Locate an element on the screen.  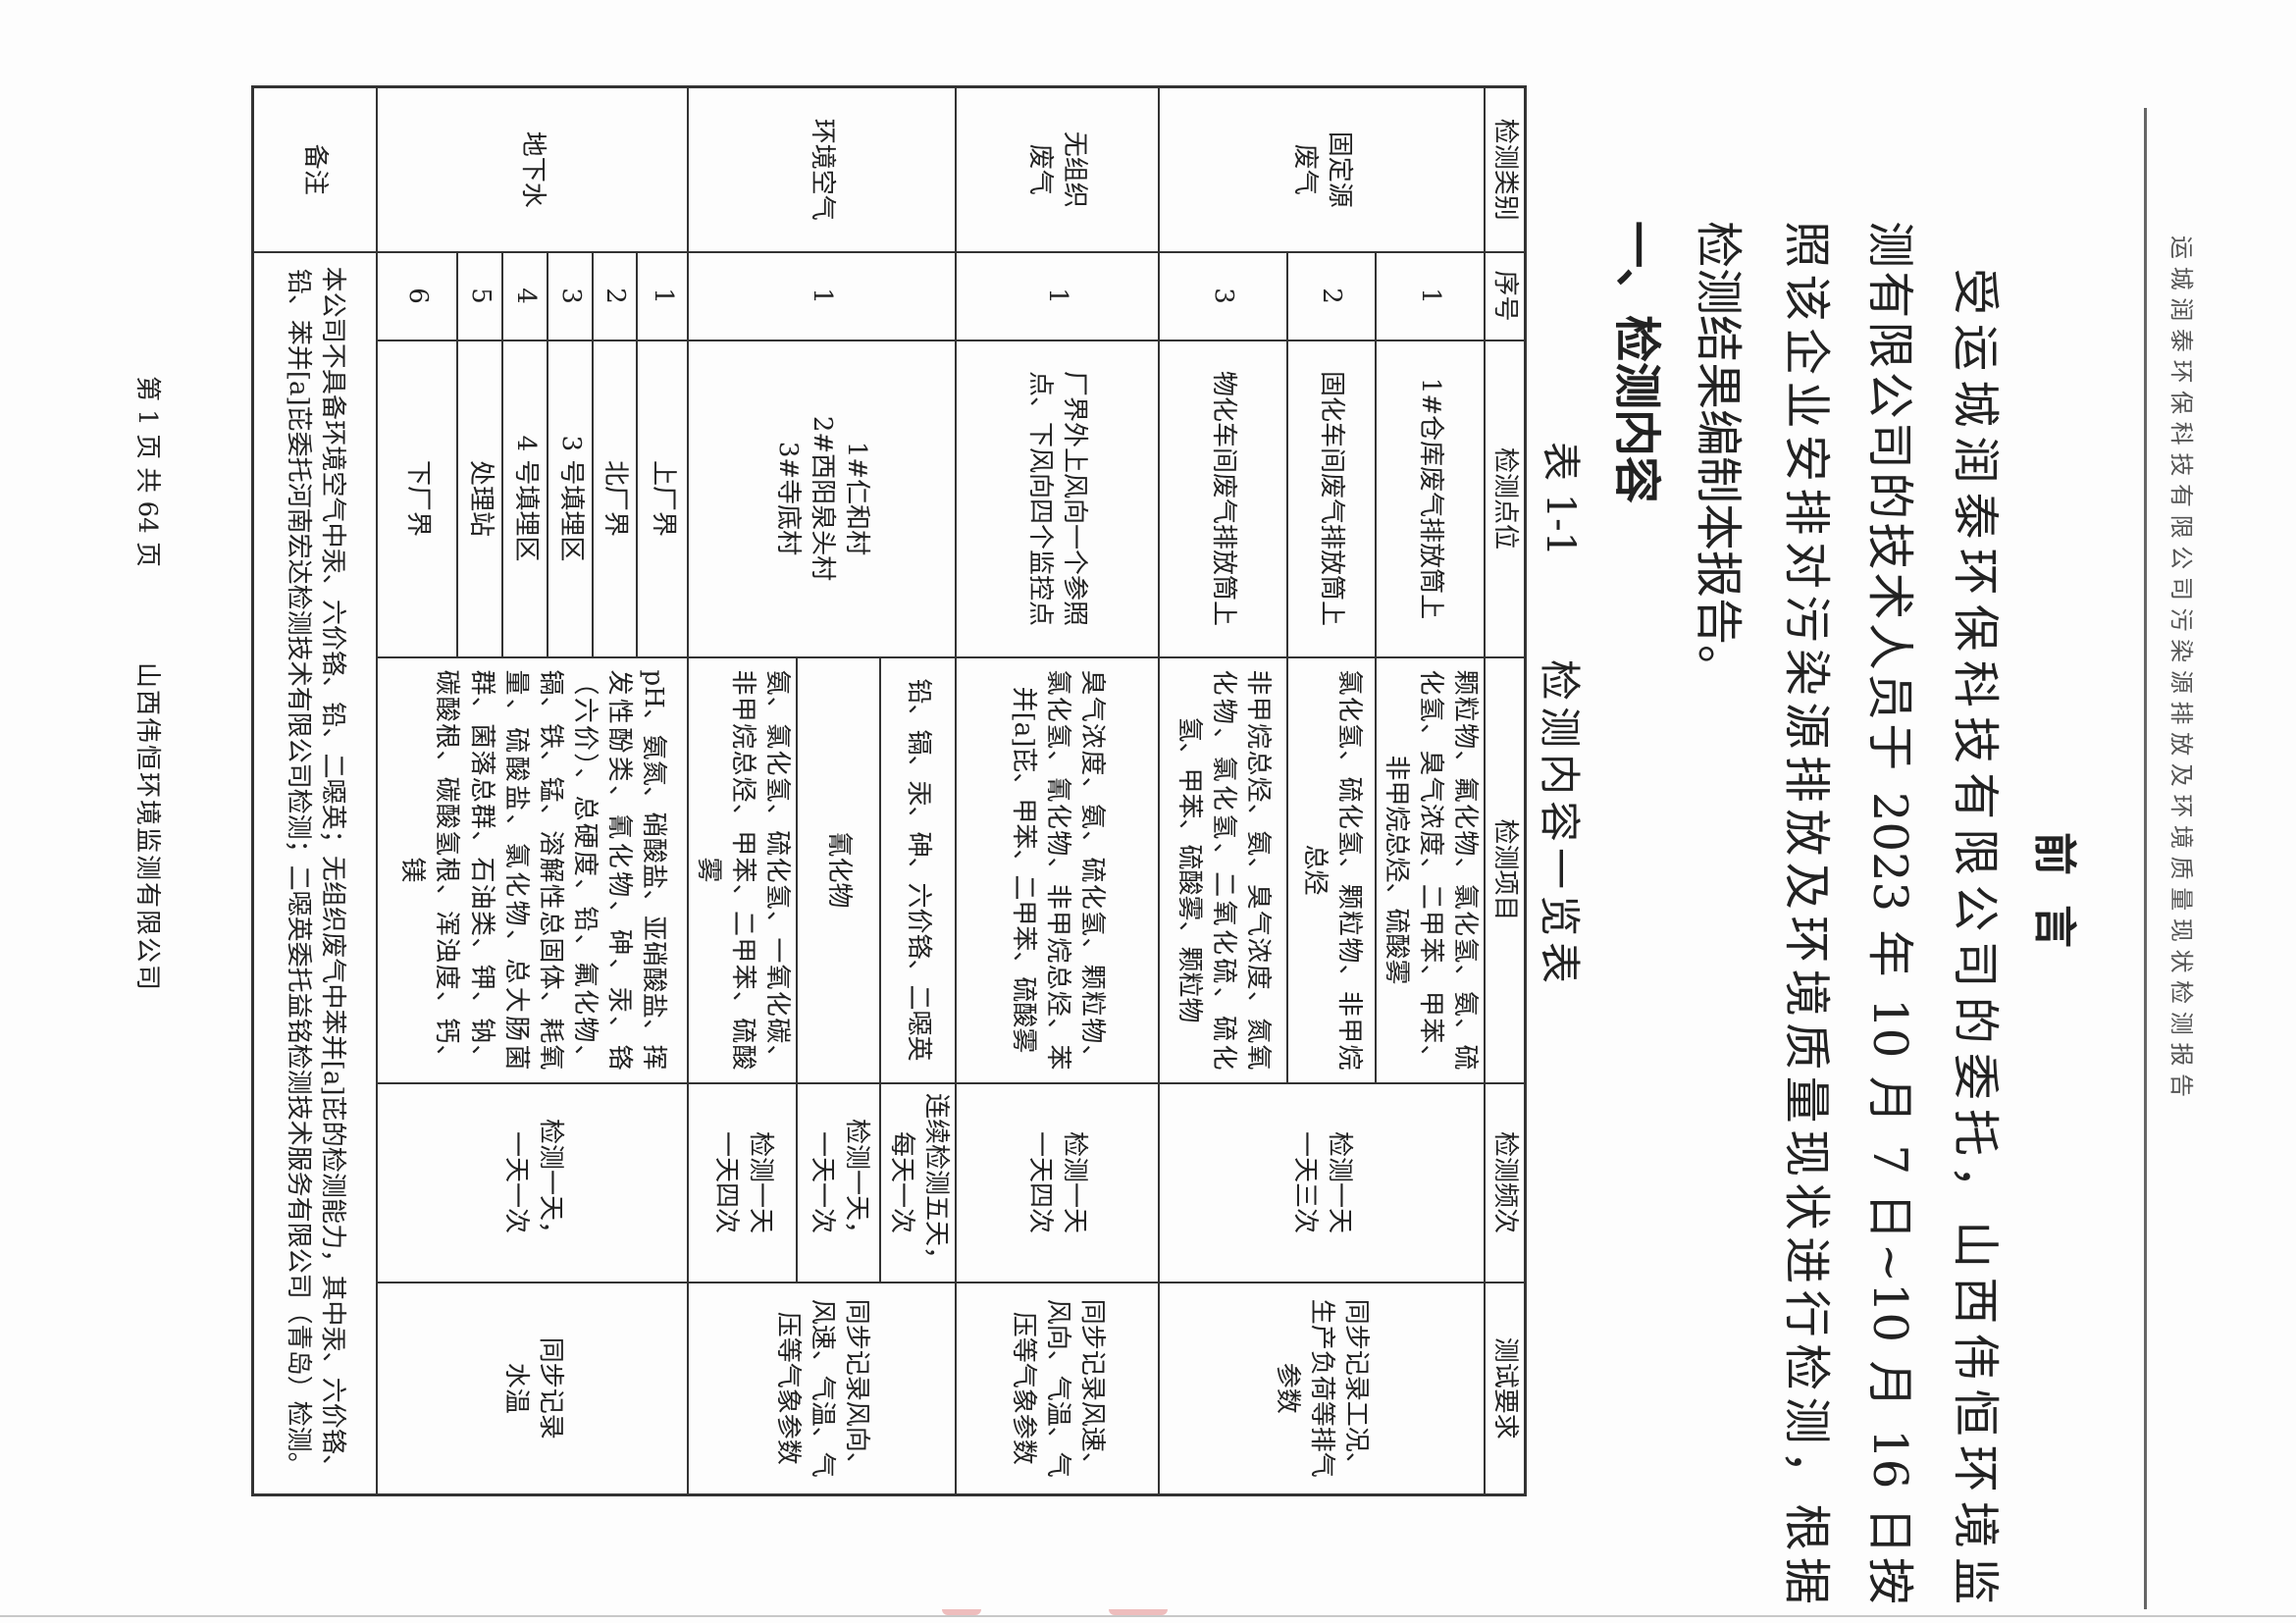
frequency-cell: 检测一天 一天三次 is located at coordinates (1321, 1182).